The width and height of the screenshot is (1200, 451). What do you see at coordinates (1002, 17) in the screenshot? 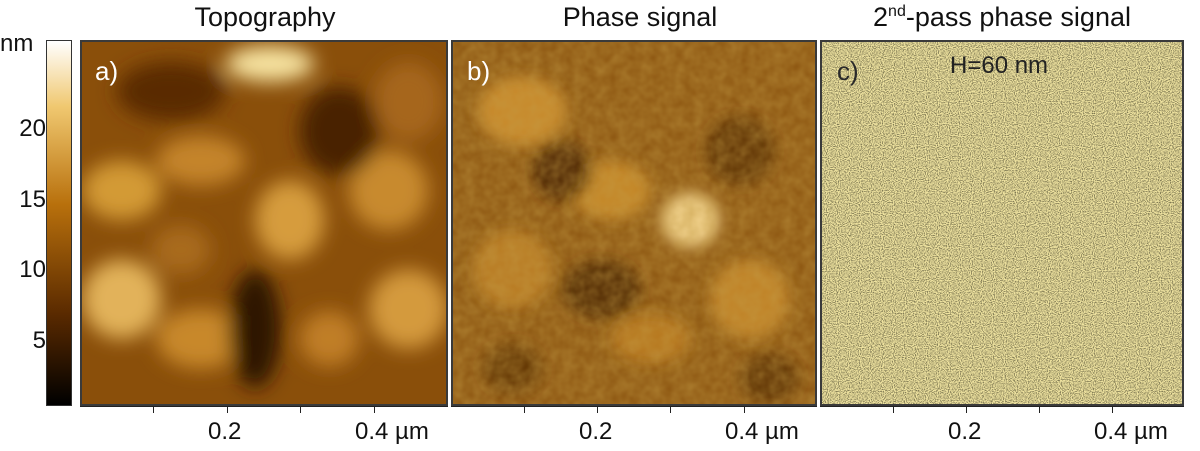
I see `panel-c-title: 2nd-pass phase signal` at bounding box center [1002, 17].